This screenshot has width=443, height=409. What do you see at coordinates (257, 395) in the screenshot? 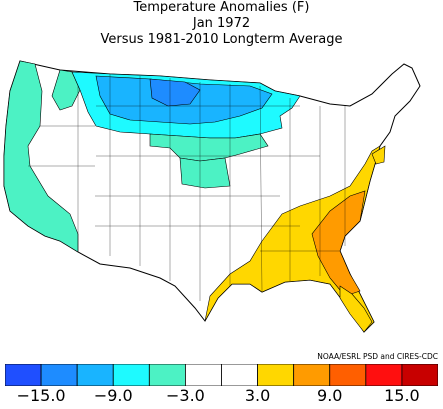
I see `legend-tick-label: 3.0` at bounding box center [257, 395].